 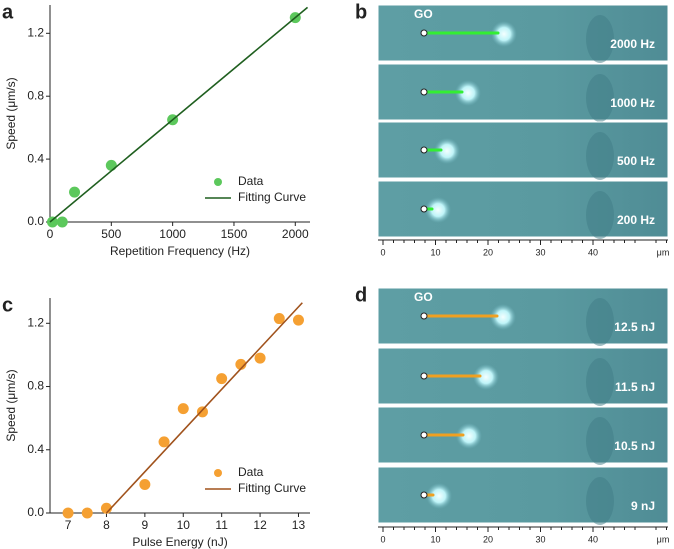 I want to click on frame-label: 500 Hz, so click(x=636, y=161).